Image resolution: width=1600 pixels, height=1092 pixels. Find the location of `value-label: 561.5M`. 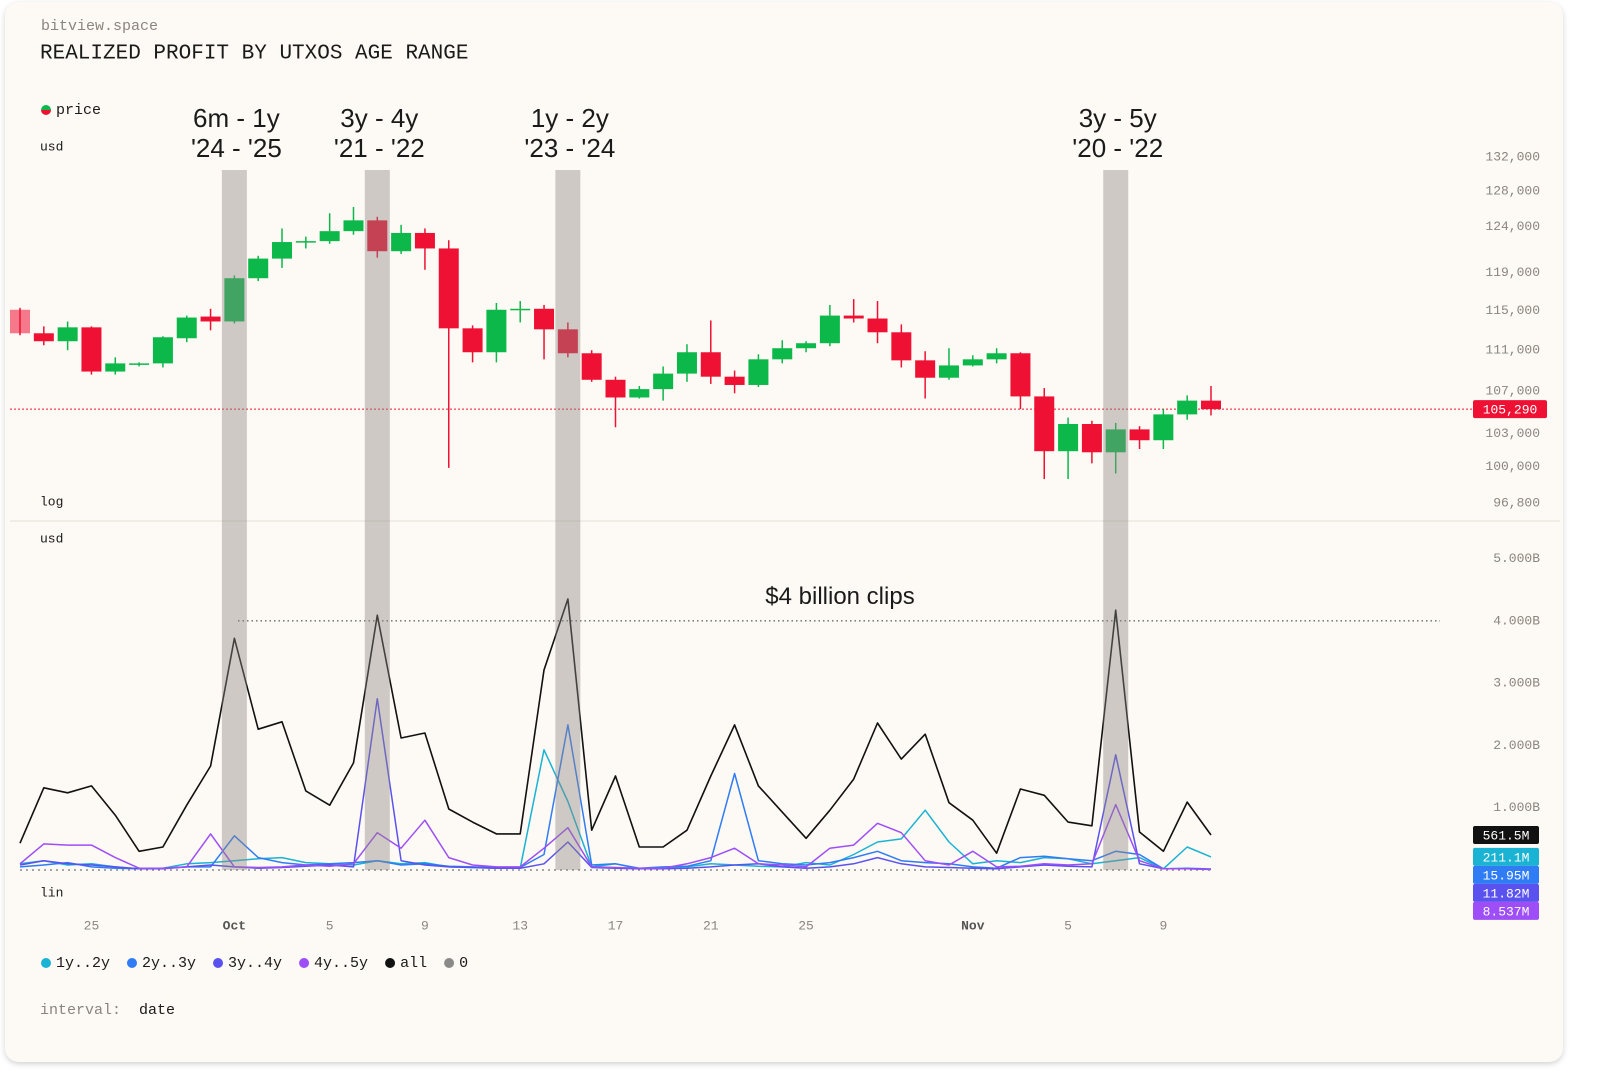

value-label: 561.5M is located at coordinates (1506, 835).